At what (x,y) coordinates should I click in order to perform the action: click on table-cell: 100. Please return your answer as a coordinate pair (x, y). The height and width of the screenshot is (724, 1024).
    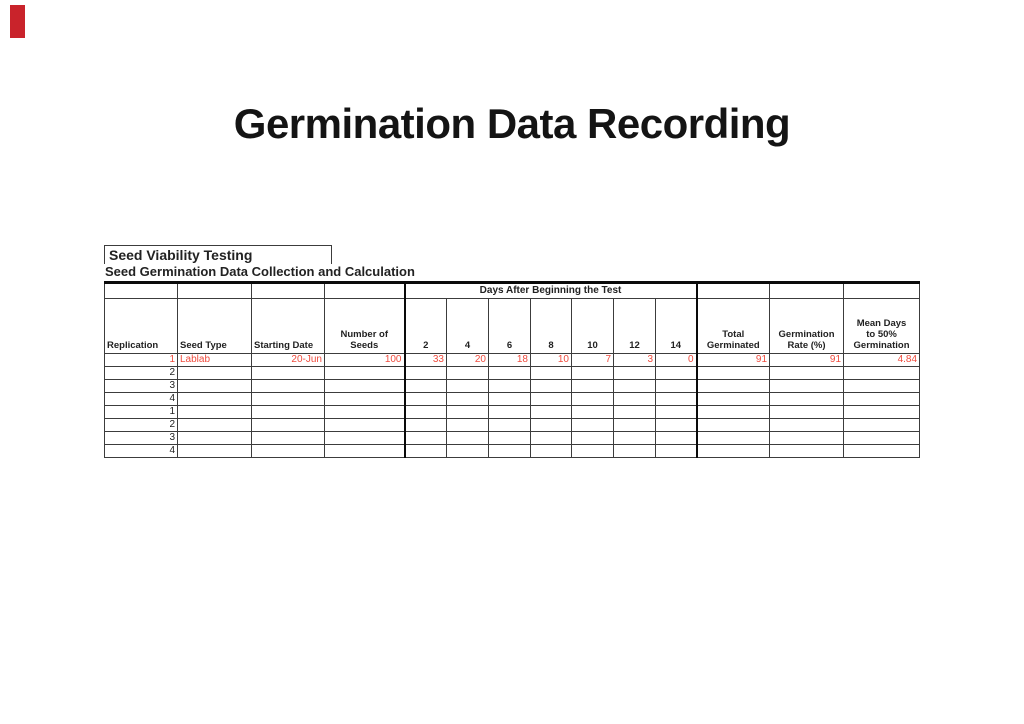
    Looking at the image, I should click on (364, 360).